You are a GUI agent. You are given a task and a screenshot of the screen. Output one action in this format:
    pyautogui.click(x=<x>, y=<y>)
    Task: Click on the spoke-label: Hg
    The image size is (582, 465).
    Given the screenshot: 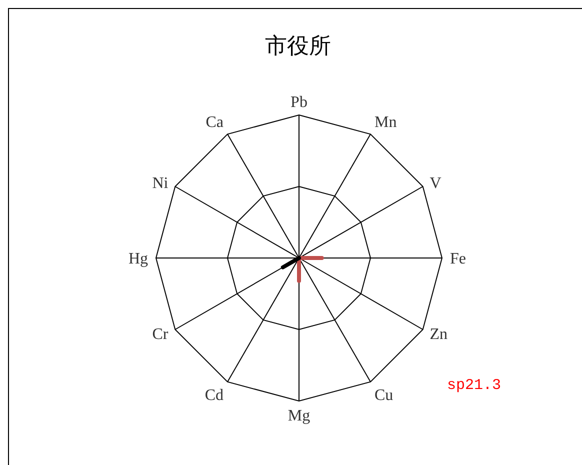 What is the action you would take?
    pyautogui.click(x=138, y=259)
    